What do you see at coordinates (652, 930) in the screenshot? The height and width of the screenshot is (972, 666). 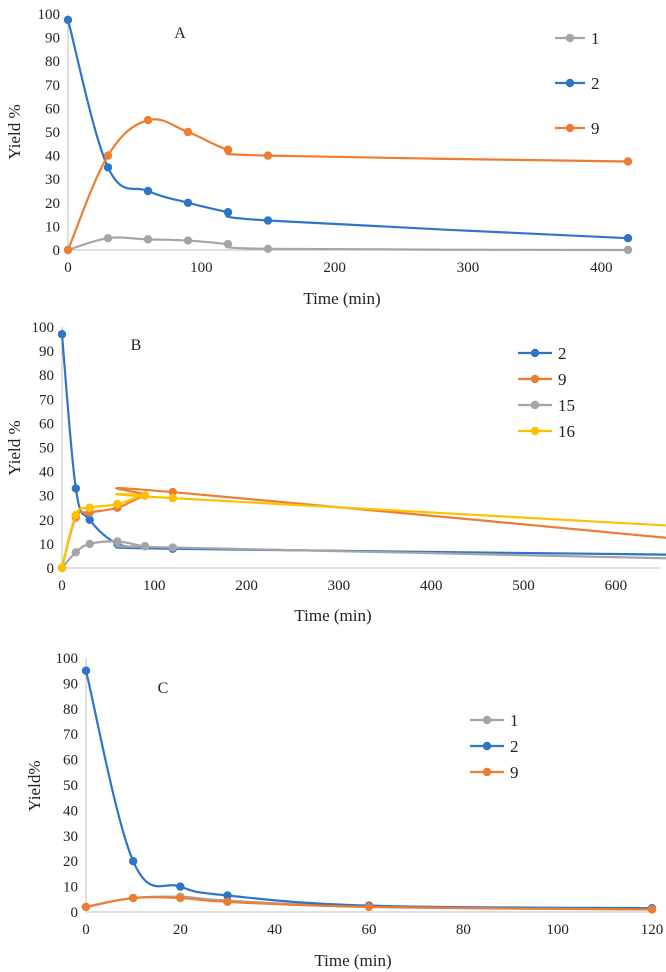 I see `x-tick-label: 120` at bounding box center [652, 930].